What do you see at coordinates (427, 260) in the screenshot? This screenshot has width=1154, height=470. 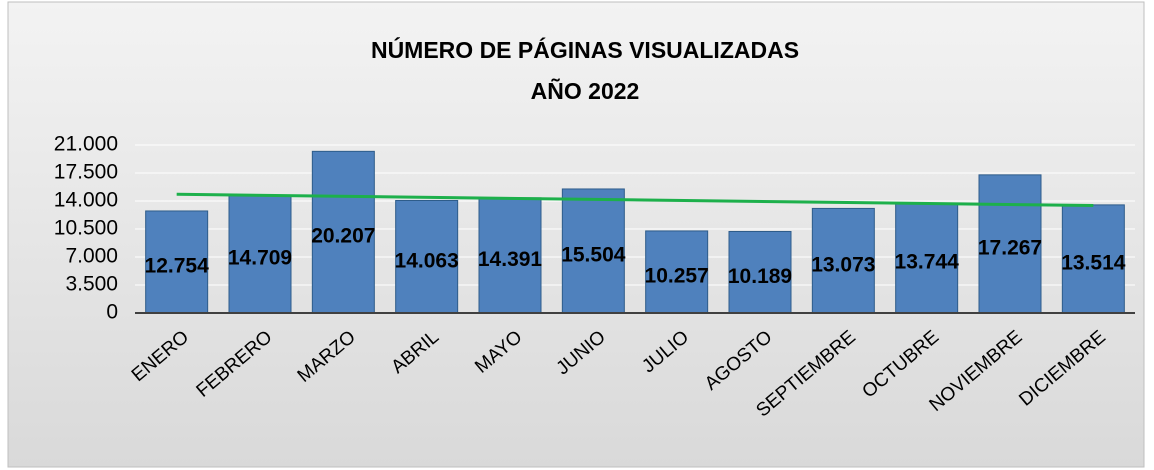 I see `data-label: 14.063` at bounding box center [427, 260].